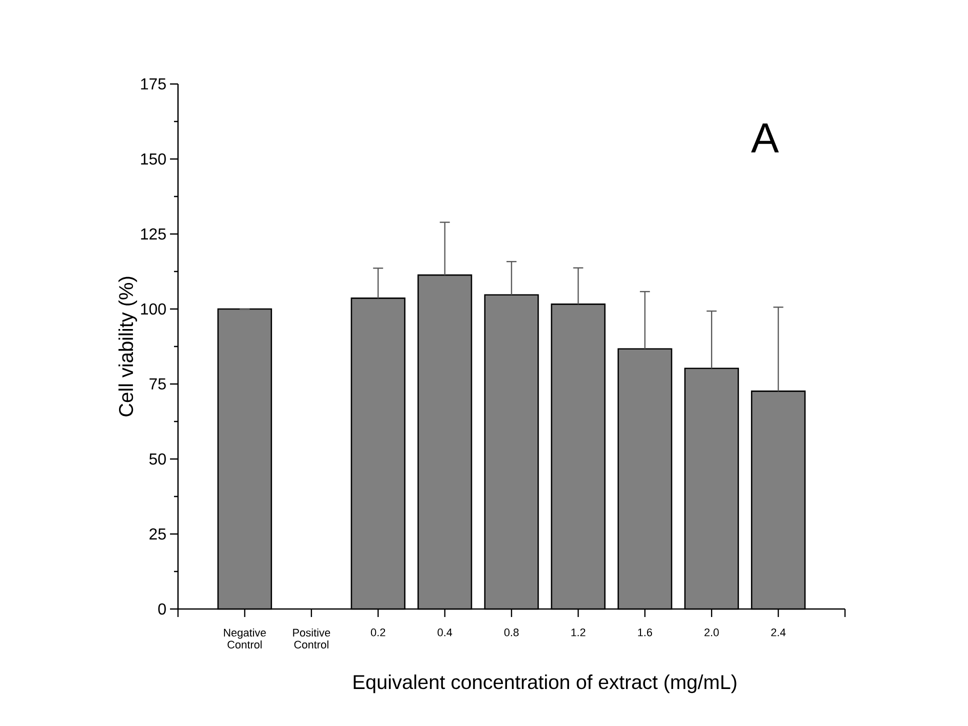 The height and width of the screenshot is (726, 968). Describe the element at coordinates (162, 609) in the screenshot. I see `y-tick-label: 0` at that location.